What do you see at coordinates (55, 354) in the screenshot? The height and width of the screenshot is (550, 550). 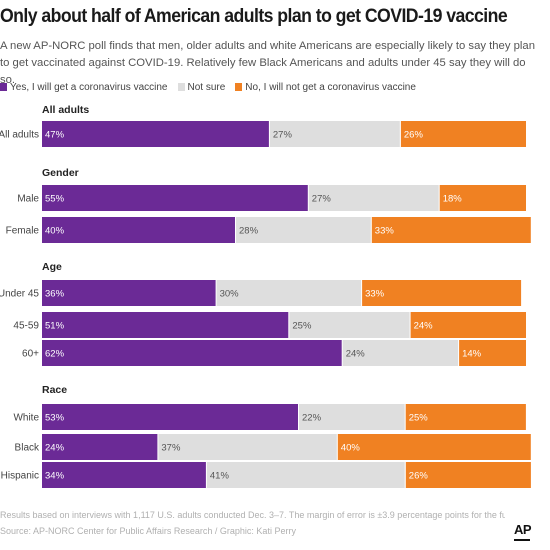 I see `data-label-yes: 62%` at bounding box center [55, 354].